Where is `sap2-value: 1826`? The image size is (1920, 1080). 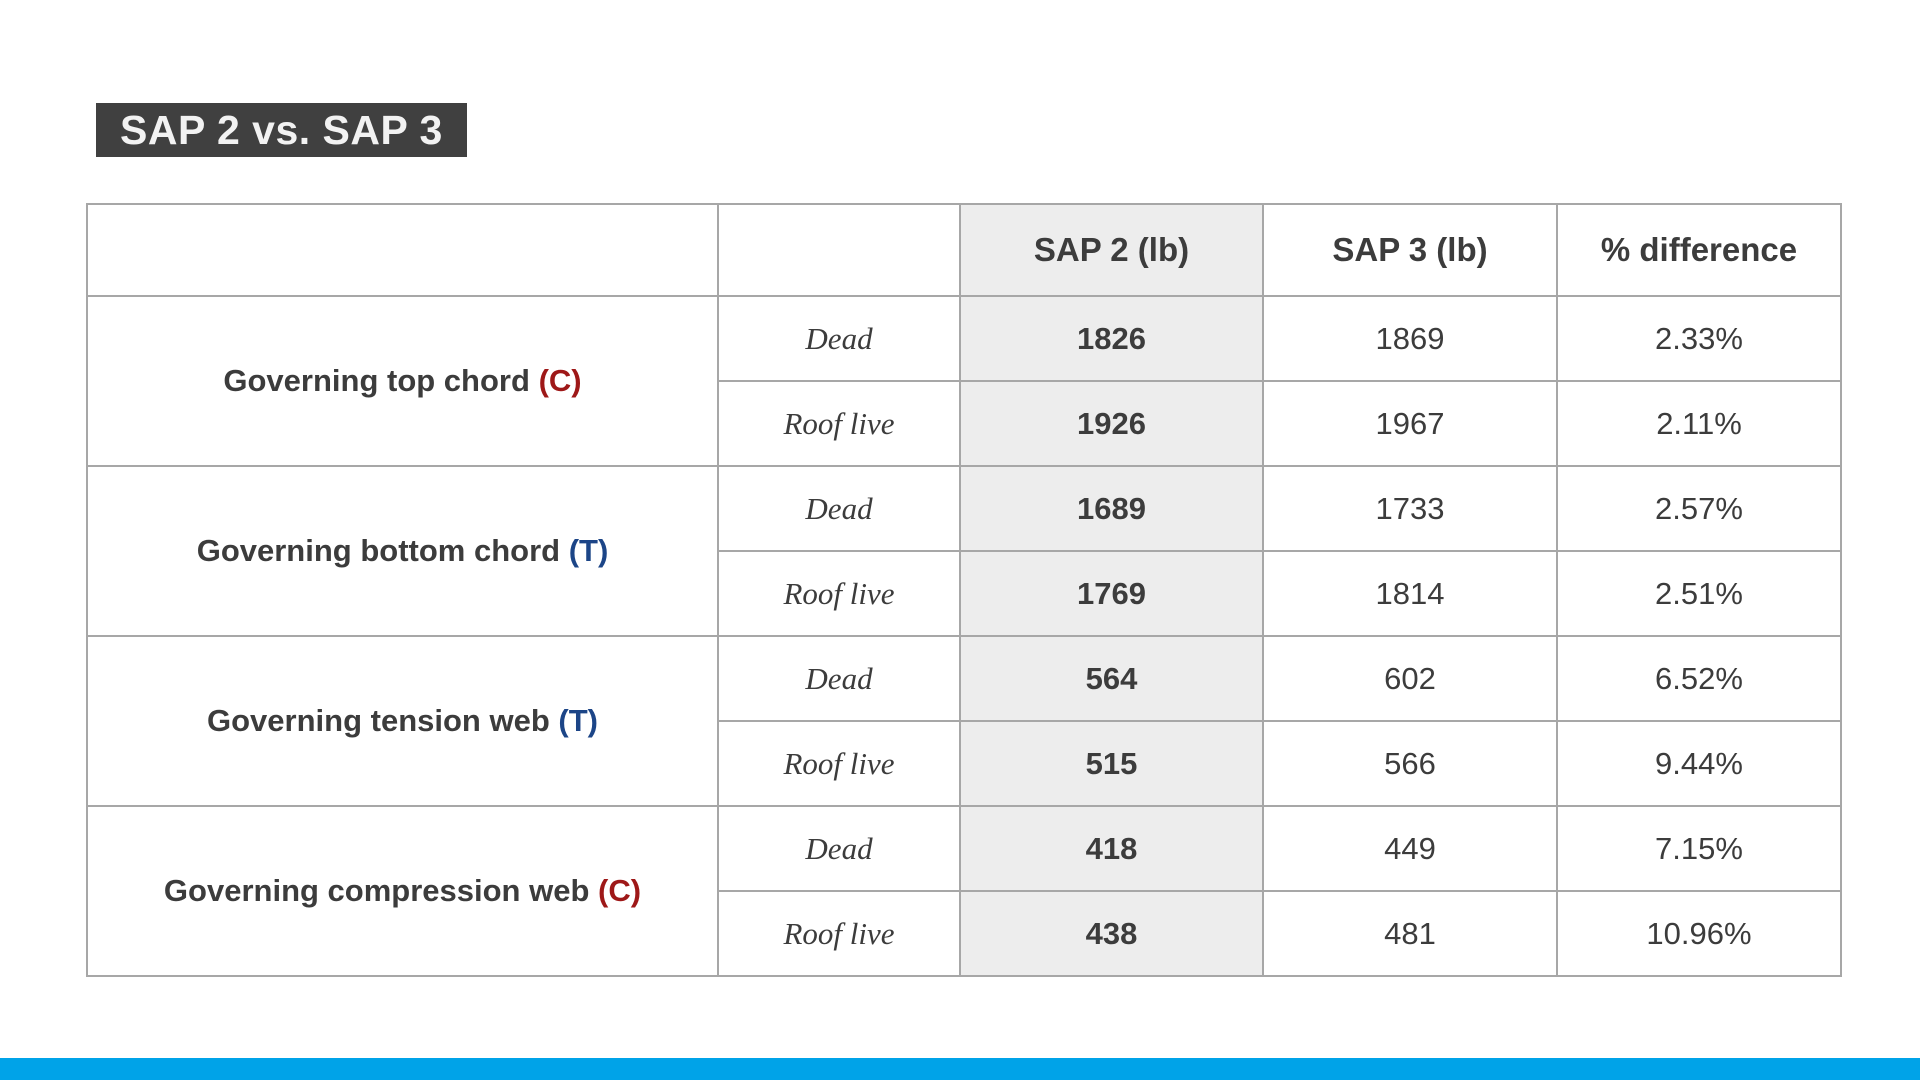 sap2-value: 1826 is located at coordinates (1111, 338).